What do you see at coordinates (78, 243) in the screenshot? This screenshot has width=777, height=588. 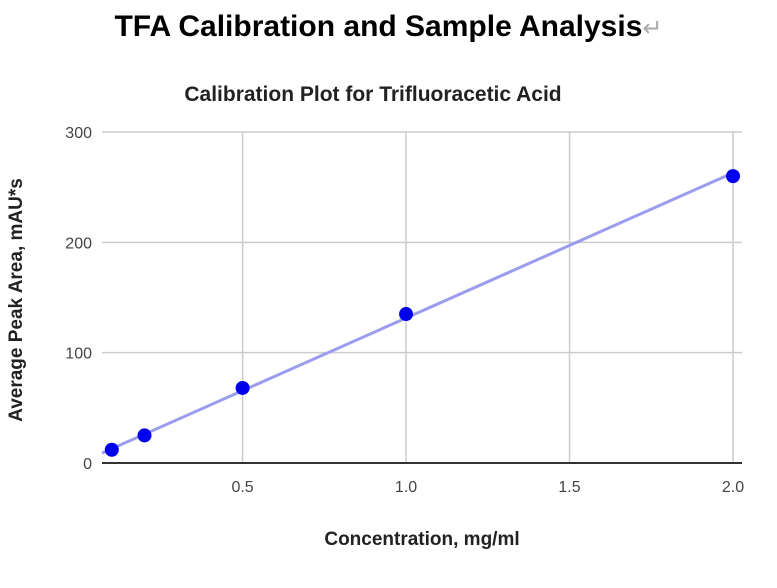 I see `y-tick-label: 200` at bounding box center [78, 243].